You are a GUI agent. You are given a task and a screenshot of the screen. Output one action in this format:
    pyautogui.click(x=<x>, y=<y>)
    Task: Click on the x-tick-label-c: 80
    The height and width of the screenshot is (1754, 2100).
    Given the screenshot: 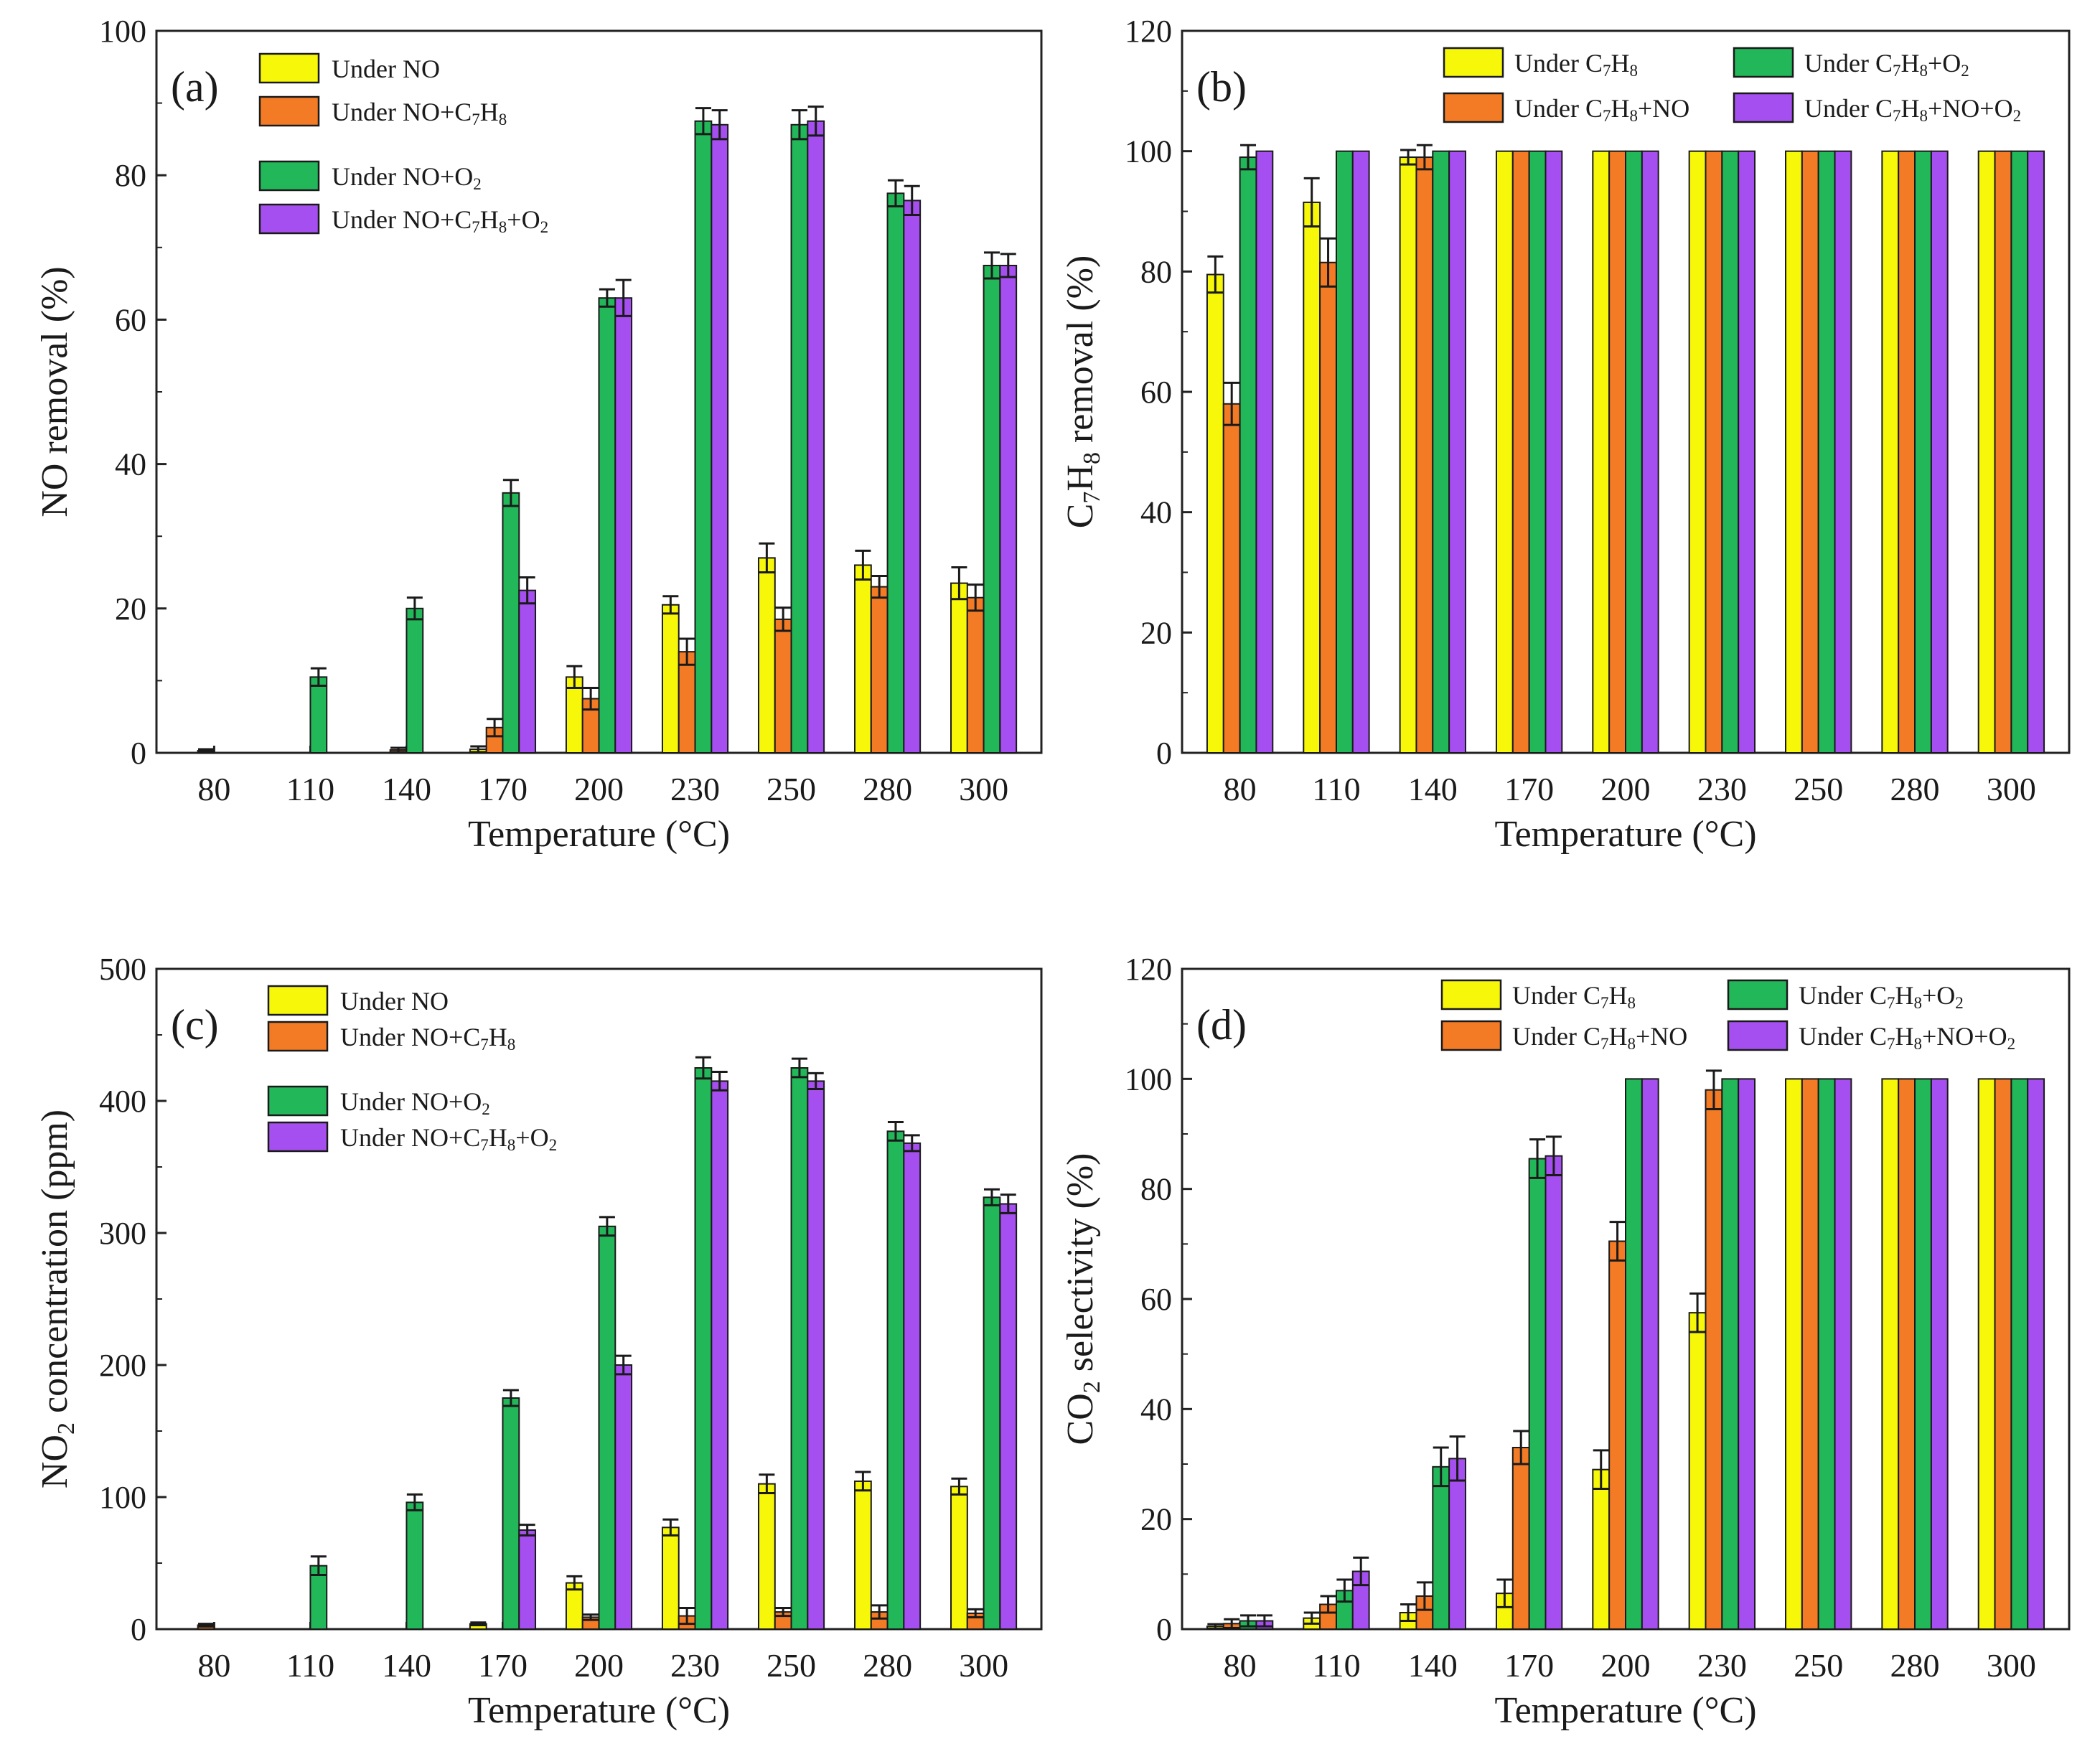 What is the action you would take?
    pyautogui.click(x=213, y=1665)
    